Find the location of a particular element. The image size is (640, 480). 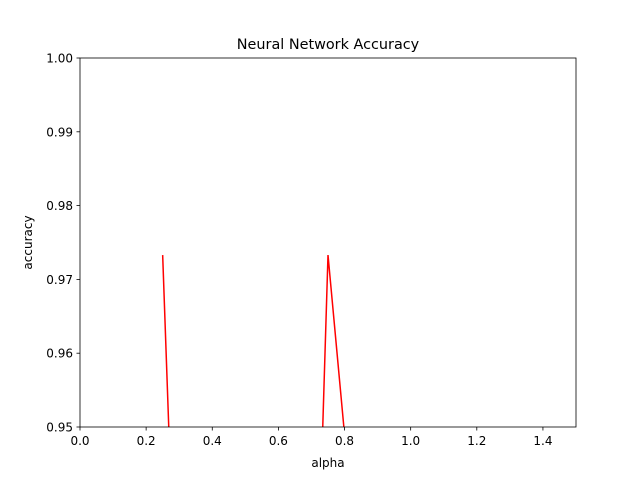

x-tick-label: 0.8 is located at coordinates (344, 441).